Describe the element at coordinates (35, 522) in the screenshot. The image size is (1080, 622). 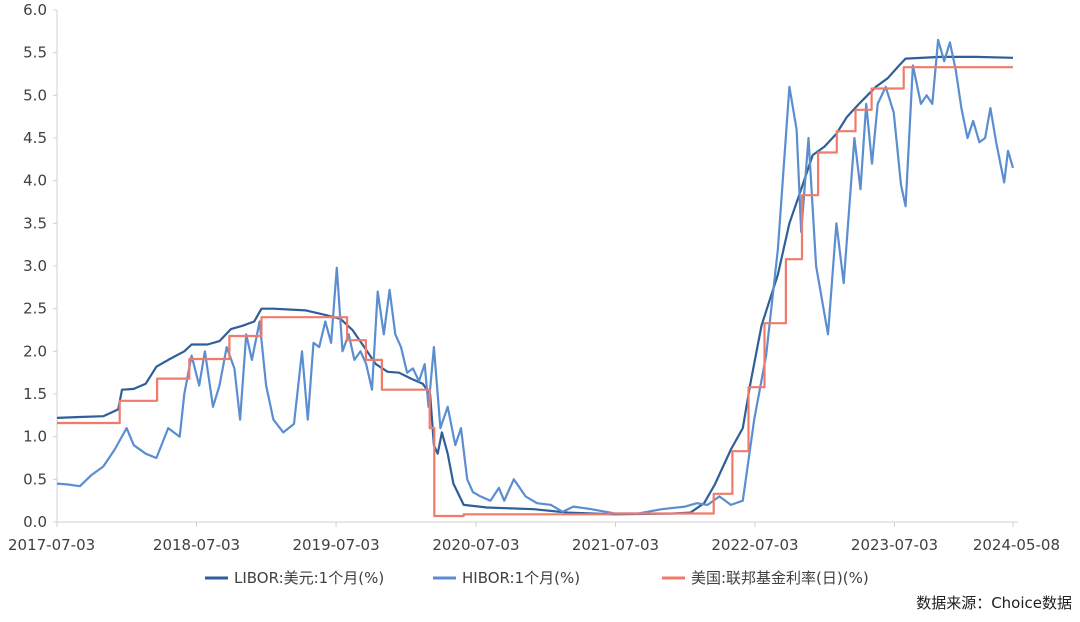
I see `y-tick-label: 0.0` at that location.